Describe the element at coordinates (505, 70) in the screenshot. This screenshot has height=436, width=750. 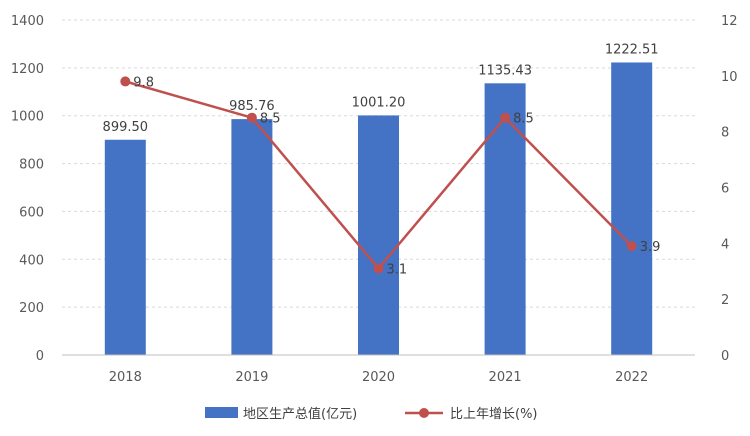
I see `bar-data-label: 1135.43` at that location.